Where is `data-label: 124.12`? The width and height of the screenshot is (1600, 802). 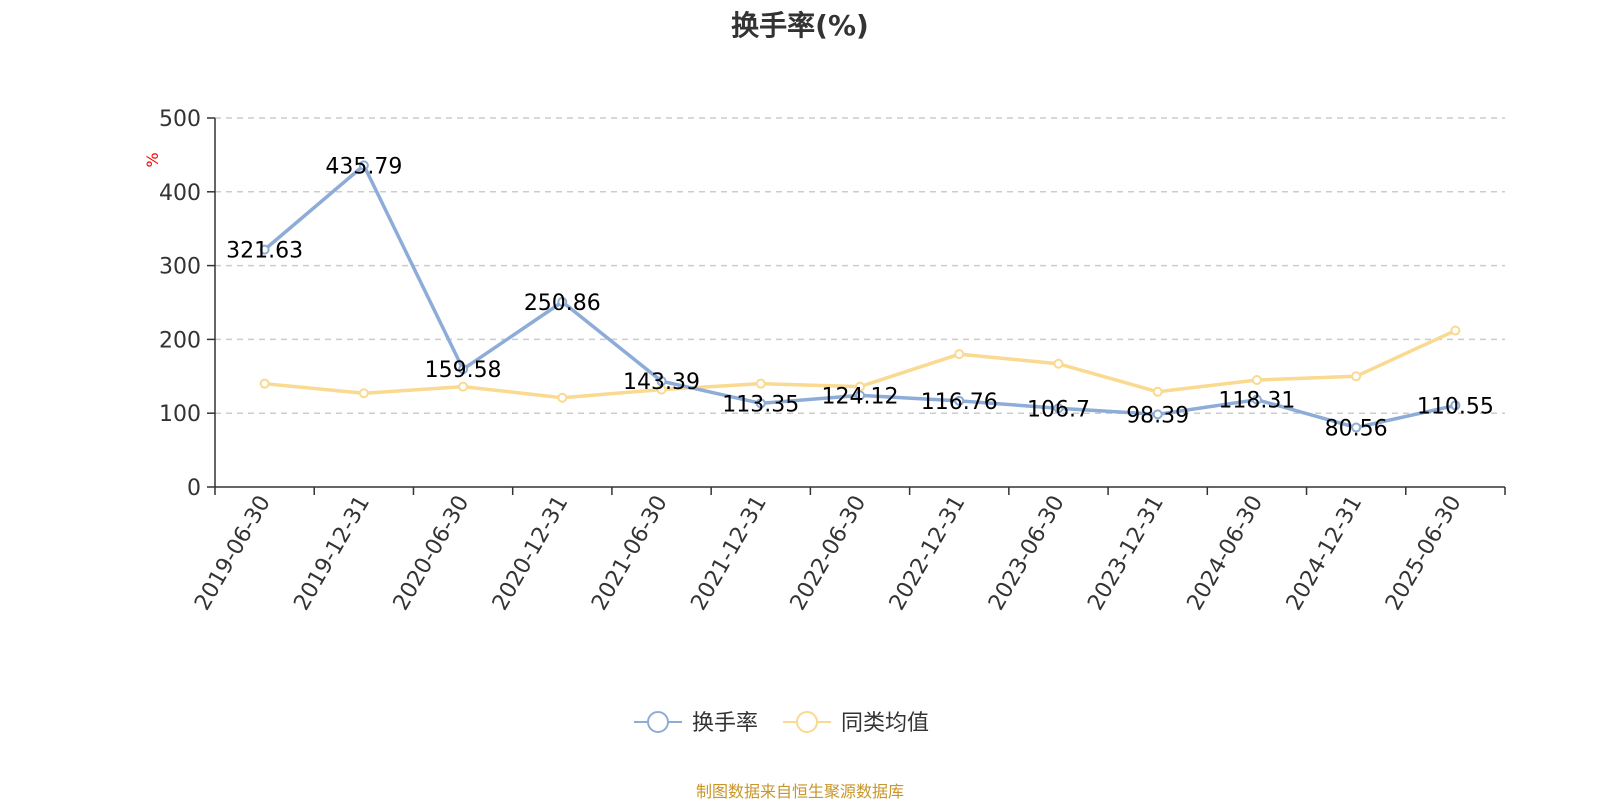 data-label: 124.12 is located at coordinates (860, 396).